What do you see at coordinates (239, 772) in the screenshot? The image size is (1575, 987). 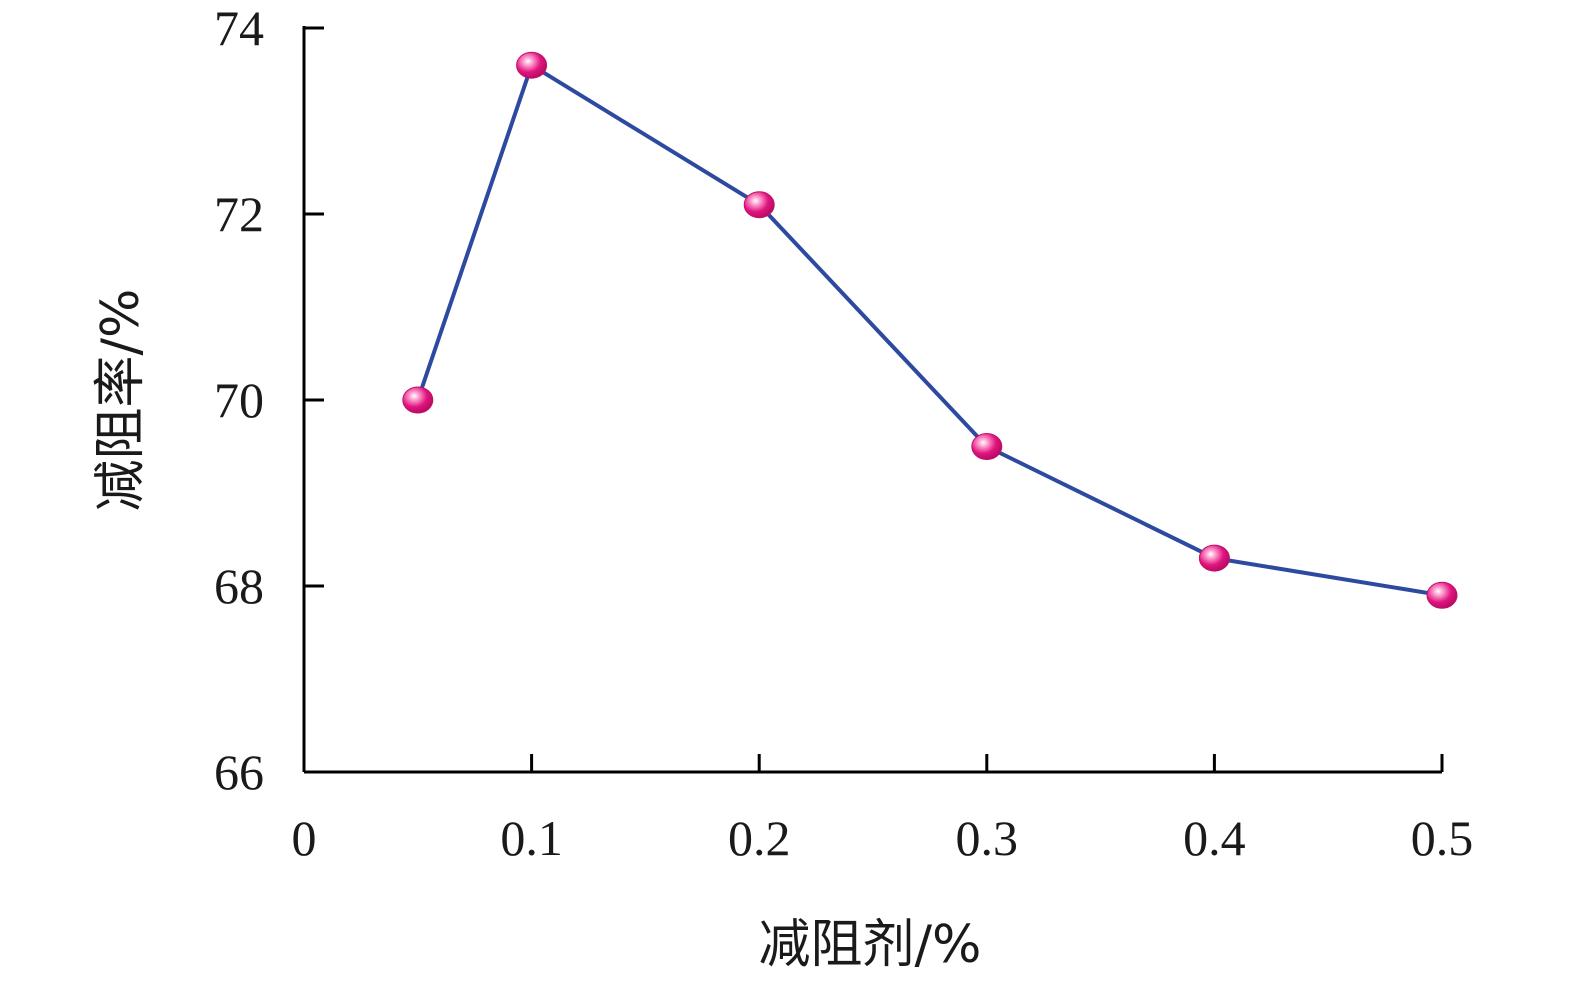 I see `y-tick-label: 66` at bounding box center [239, 772].